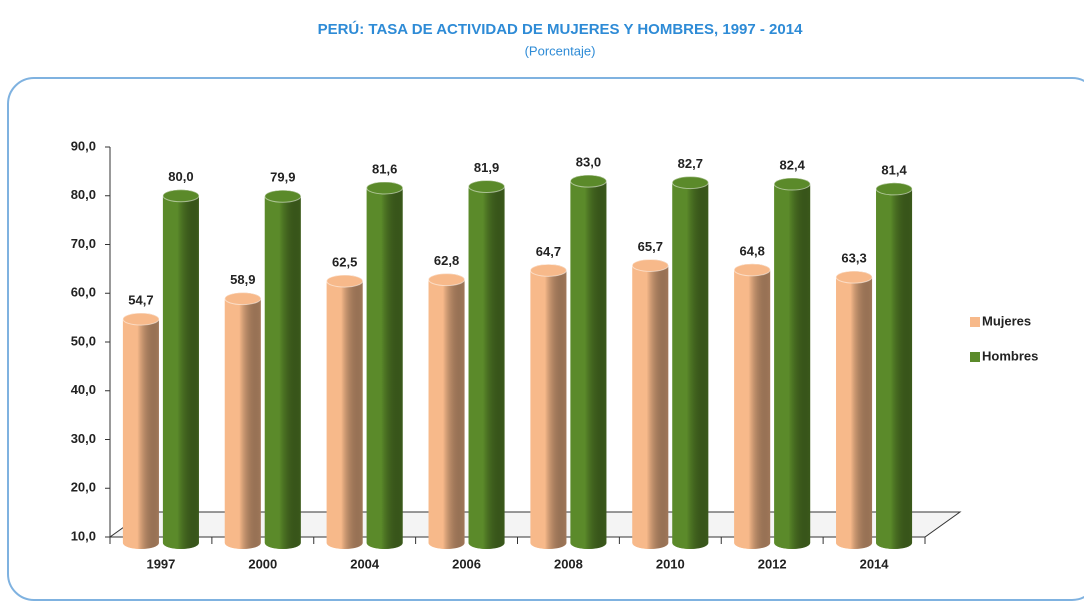  I want to click on value-label: 81,4, so click(894, 169).